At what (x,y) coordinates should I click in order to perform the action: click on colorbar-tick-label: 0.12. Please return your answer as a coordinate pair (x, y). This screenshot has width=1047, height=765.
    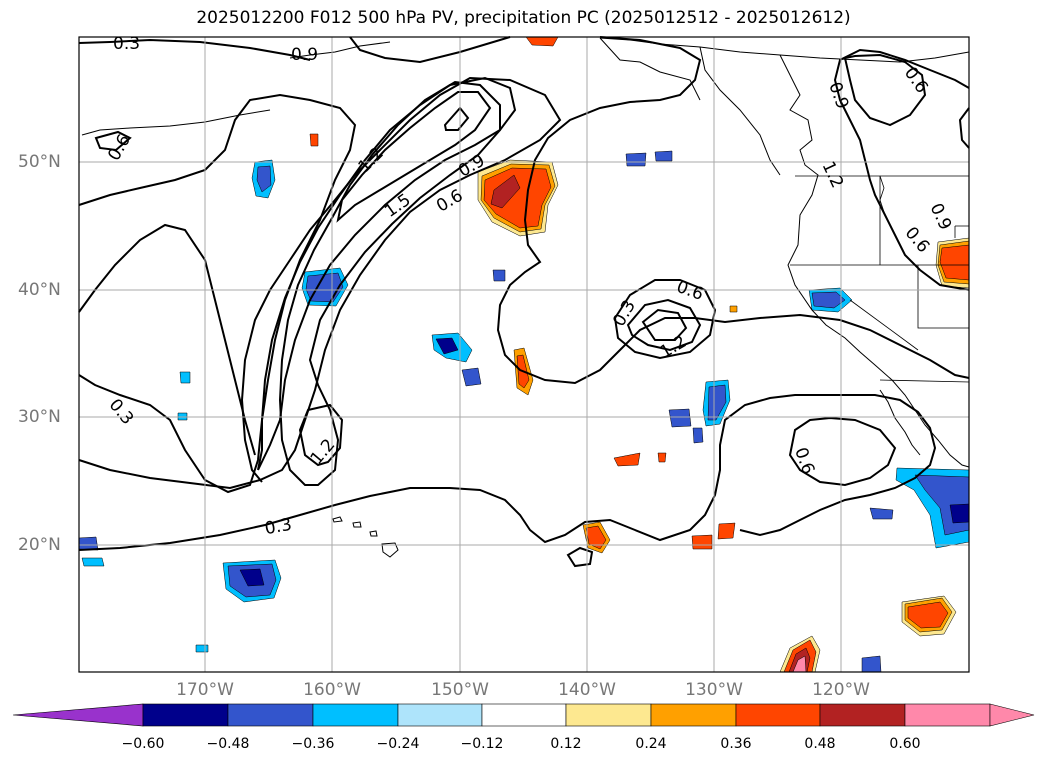
    Looking at the image, I should click on (566, 744).